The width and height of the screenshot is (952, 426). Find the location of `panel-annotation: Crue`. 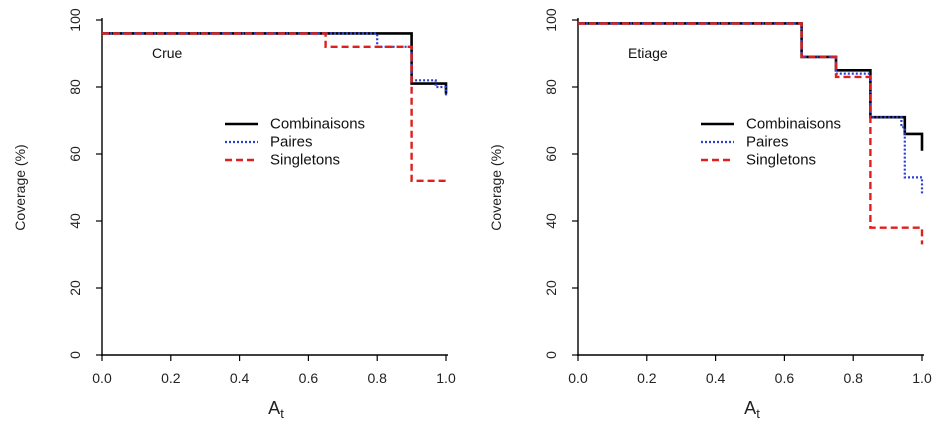

panel-annotation: Crue is located at coordinates (167, 53).